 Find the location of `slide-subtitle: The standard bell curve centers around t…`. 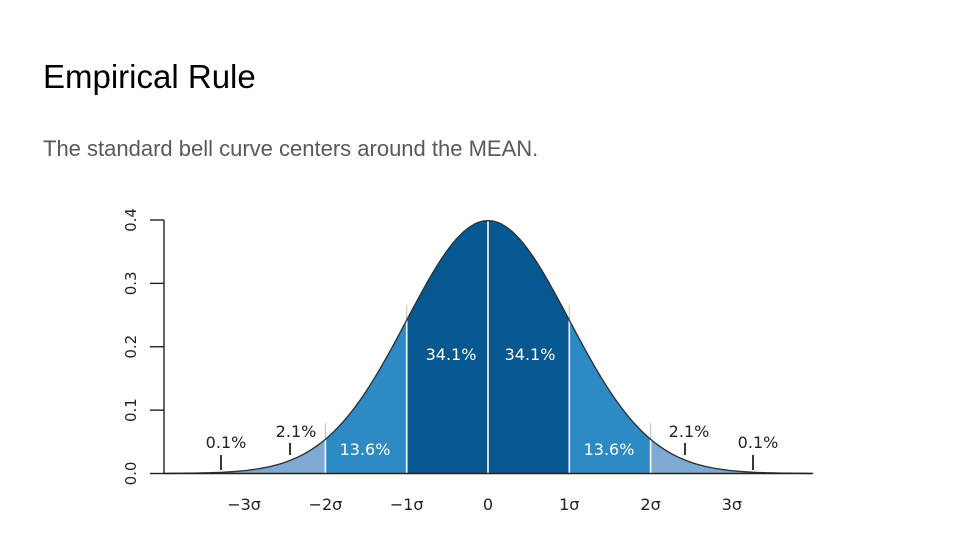

slide-subtitle: The standard bell curve centers around t… is located at coordinates (291, 148).